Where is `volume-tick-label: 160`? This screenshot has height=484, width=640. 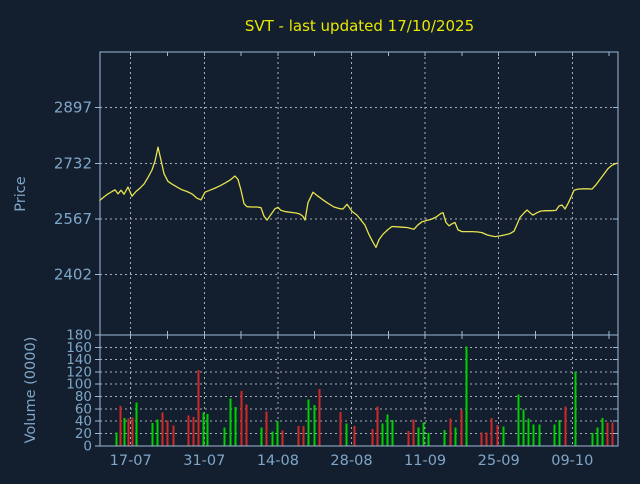
volume-tick-label: 160 is located at coordinates (79, 348).